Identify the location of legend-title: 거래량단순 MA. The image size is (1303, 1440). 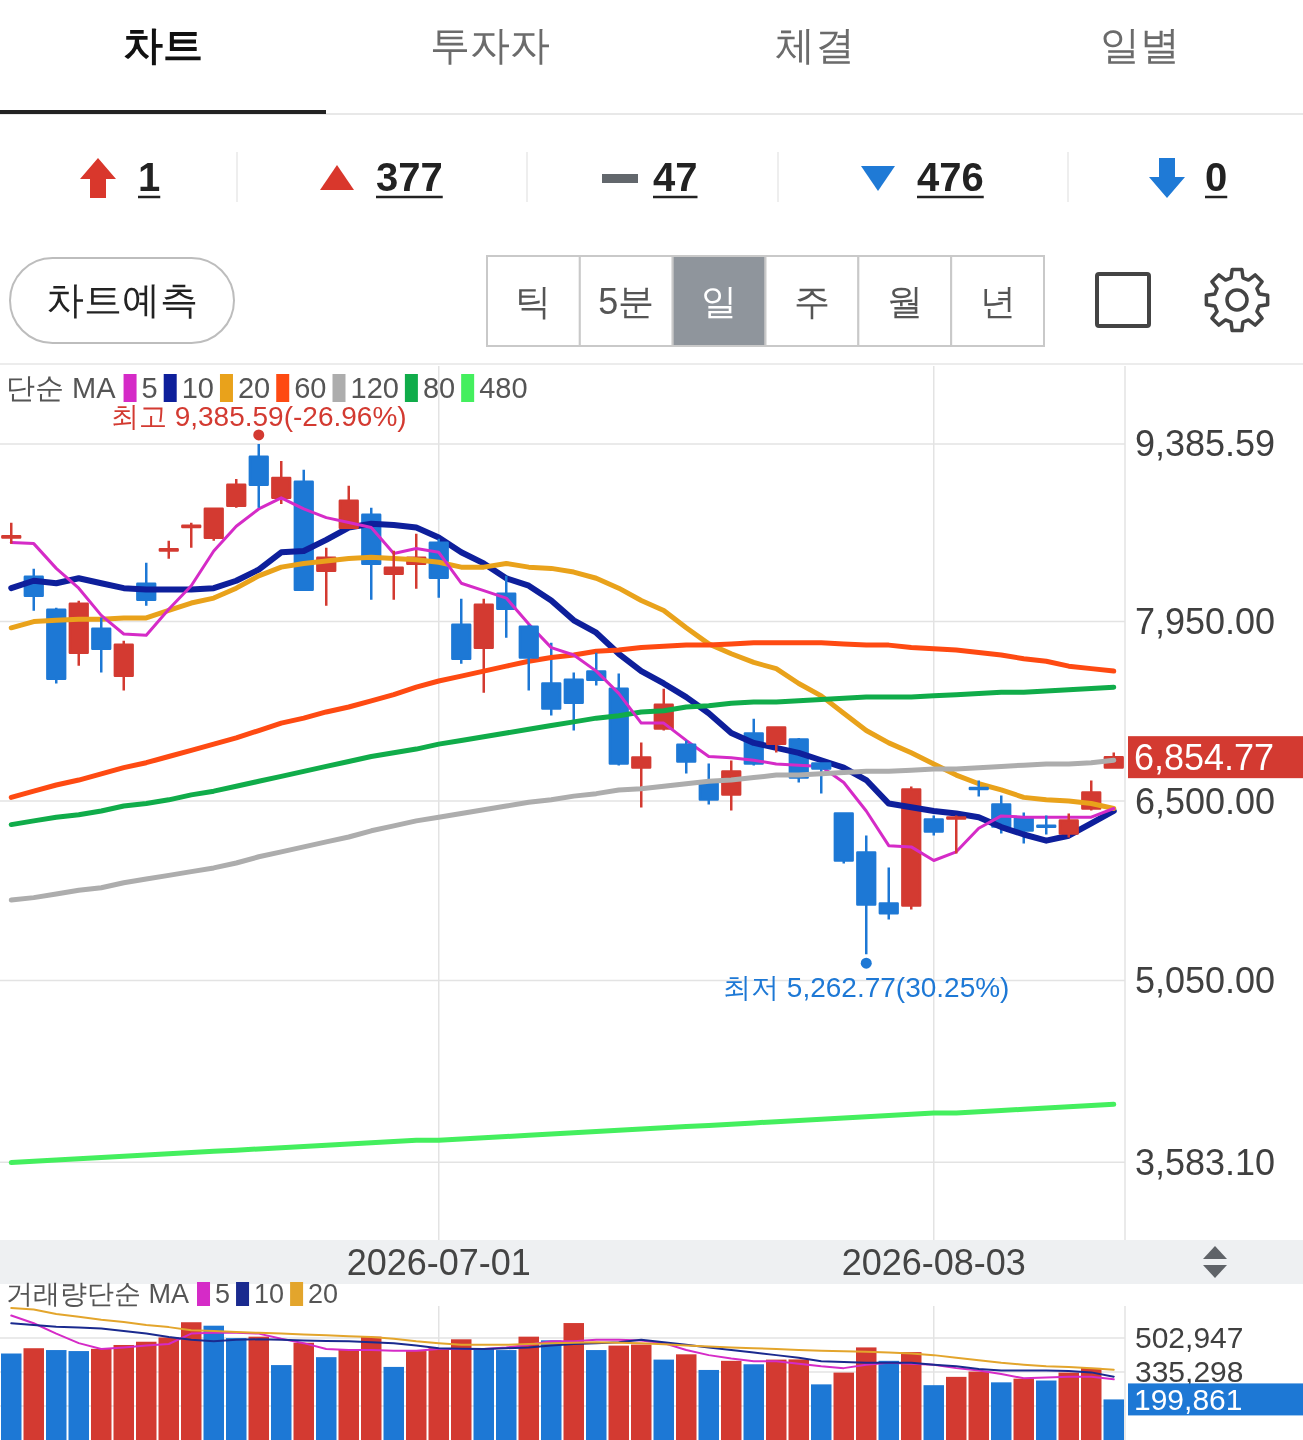
(98, 1294).